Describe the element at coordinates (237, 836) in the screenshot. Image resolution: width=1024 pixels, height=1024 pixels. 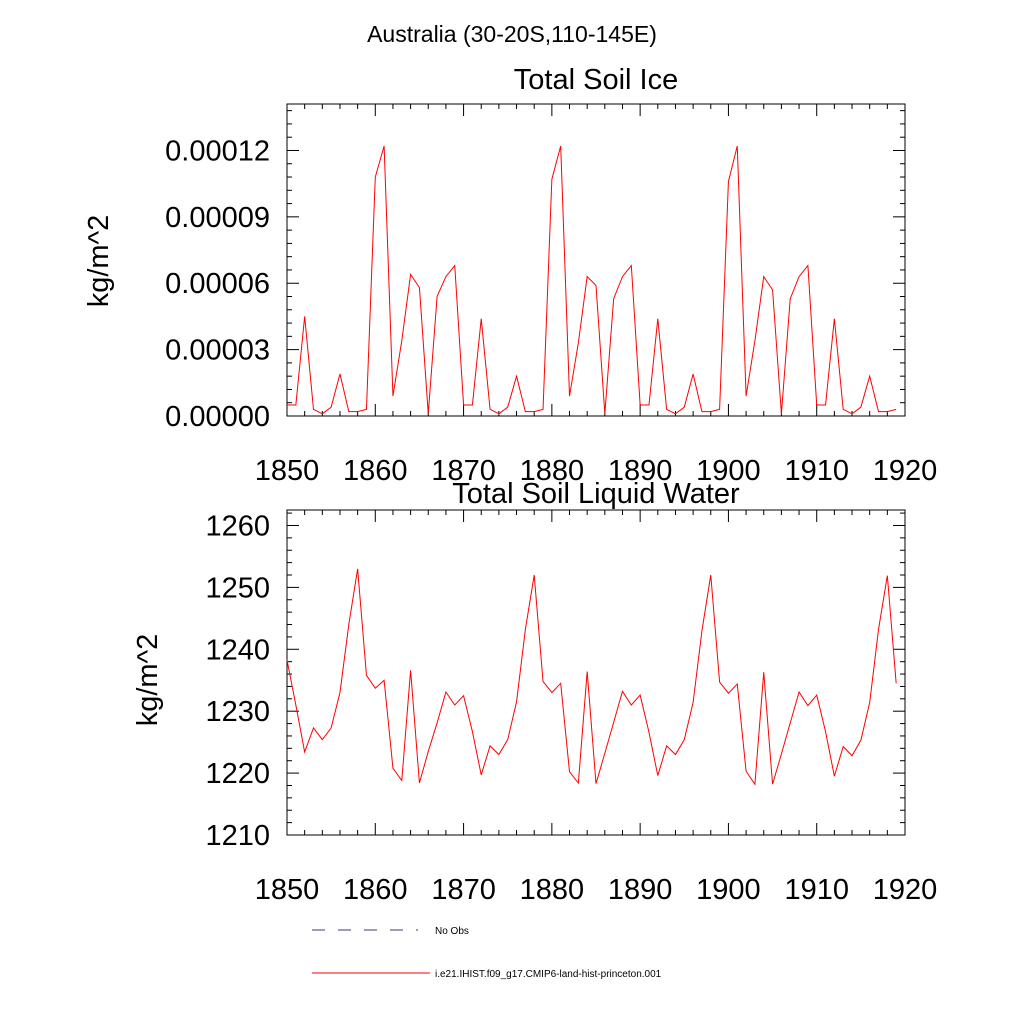
I see `y-tick-label: 1210` at that location.